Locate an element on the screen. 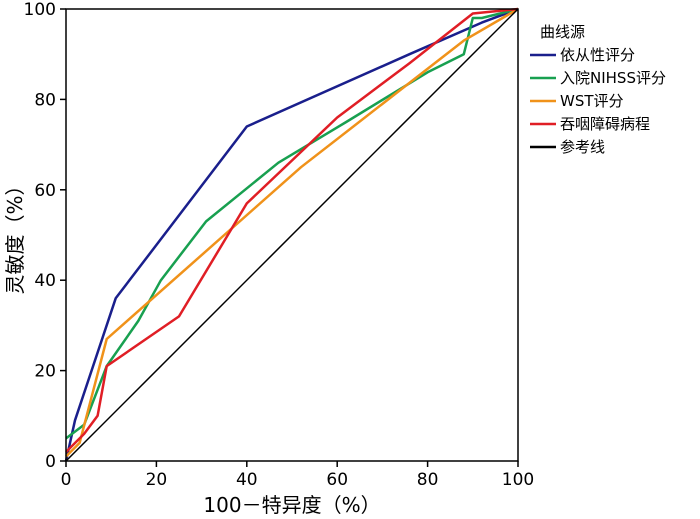 Image resolution: width=700 pixels, height=519 pixels. x-tick-label: 80 is located at coordinates (428, 480).